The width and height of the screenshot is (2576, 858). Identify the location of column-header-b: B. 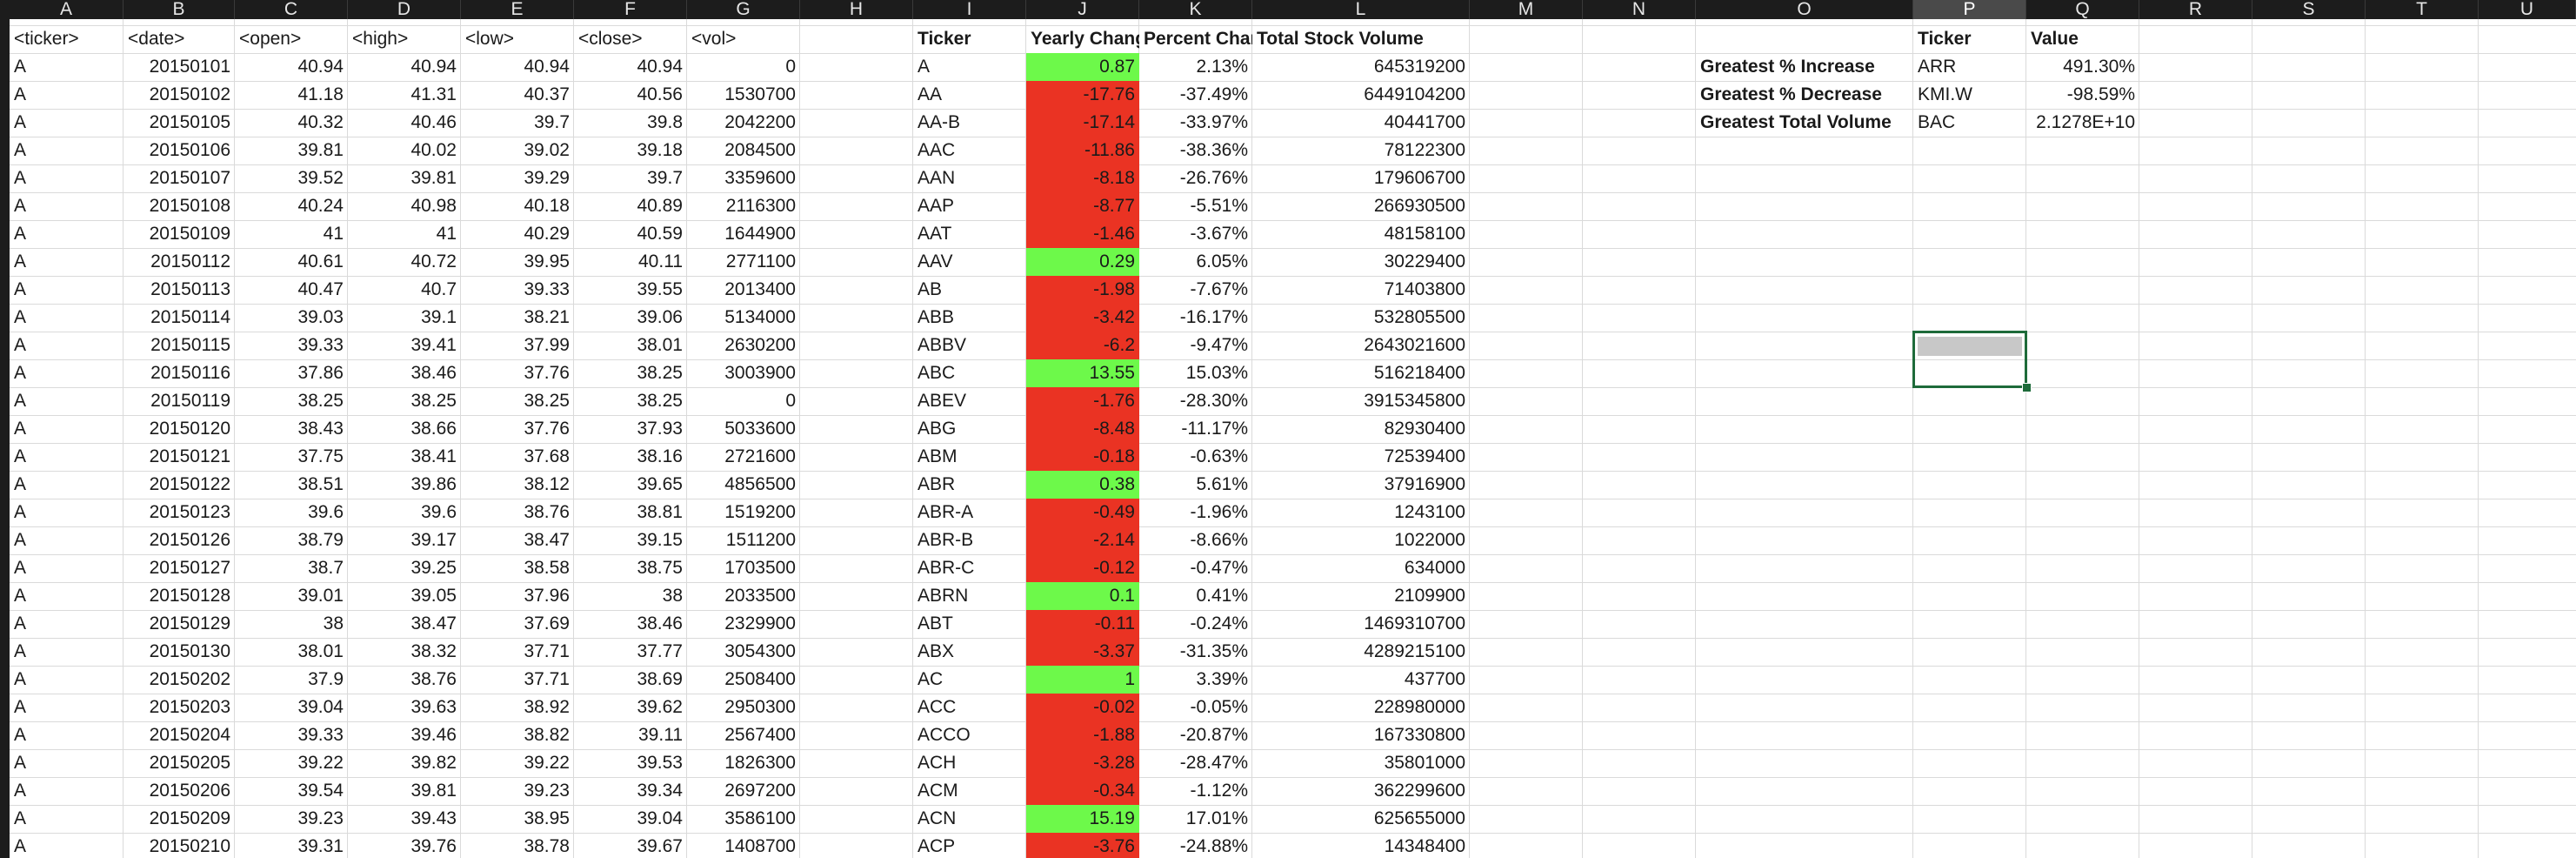
(179, 9).